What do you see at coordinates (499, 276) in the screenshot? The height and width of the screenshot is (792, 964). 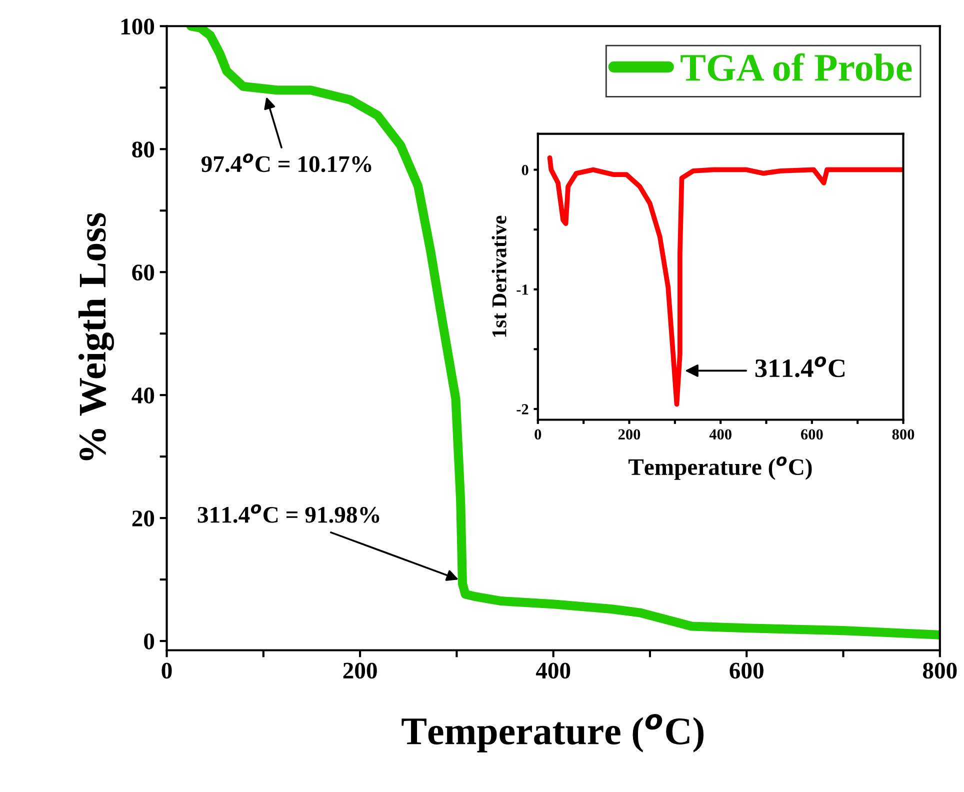 I see `y-axis-title: 1st Derivative` at bounding box center [499, 276].